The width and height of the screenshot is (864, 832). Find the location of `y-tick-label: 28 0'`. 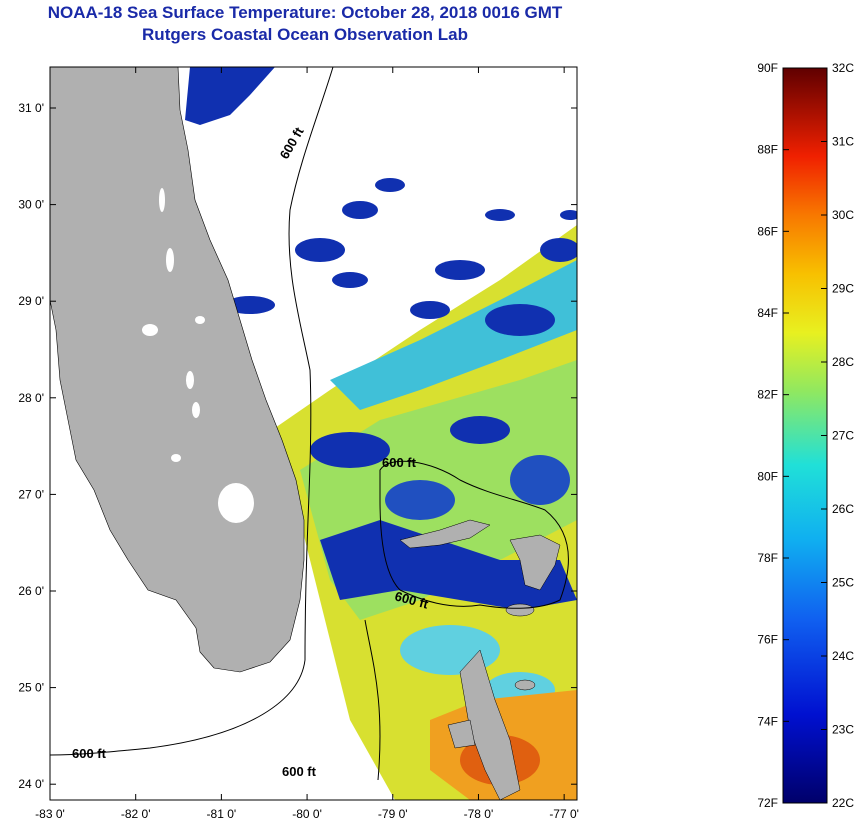

y-tick-label: 28 0' is located at coordinates (31, 398).